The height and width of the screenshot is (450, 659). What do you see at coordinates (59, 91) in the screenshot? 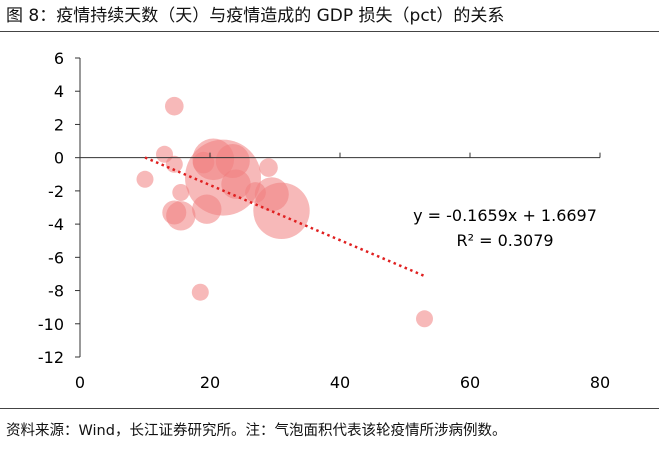
I see `y-tick-label: 4` at bounding box center [59, 91].